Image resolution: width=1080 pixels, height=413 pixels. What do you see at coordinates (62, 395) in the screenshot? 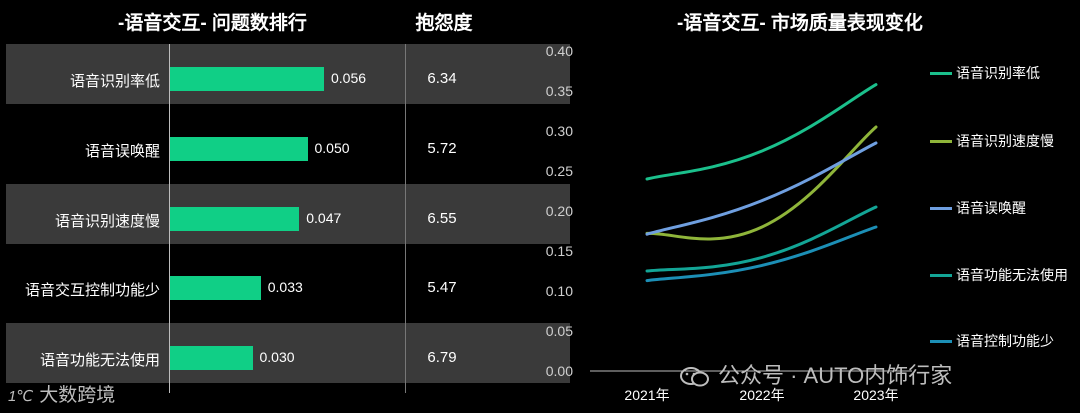
I see `watermark-left: 1℃ 大数跨境` at bounding box center [62, 395].